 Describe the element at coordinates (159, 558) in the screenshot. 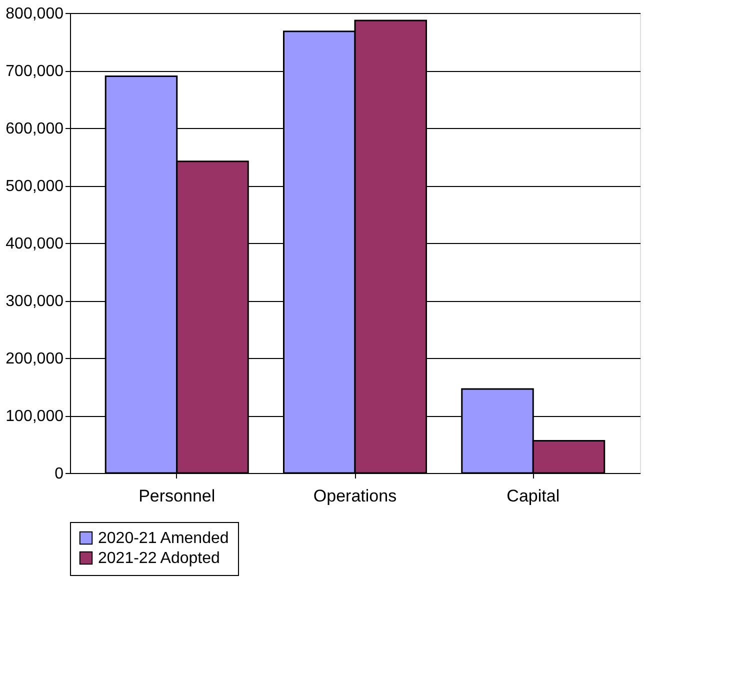

I see `legend-label: 2021-22 Adopted` at that location.